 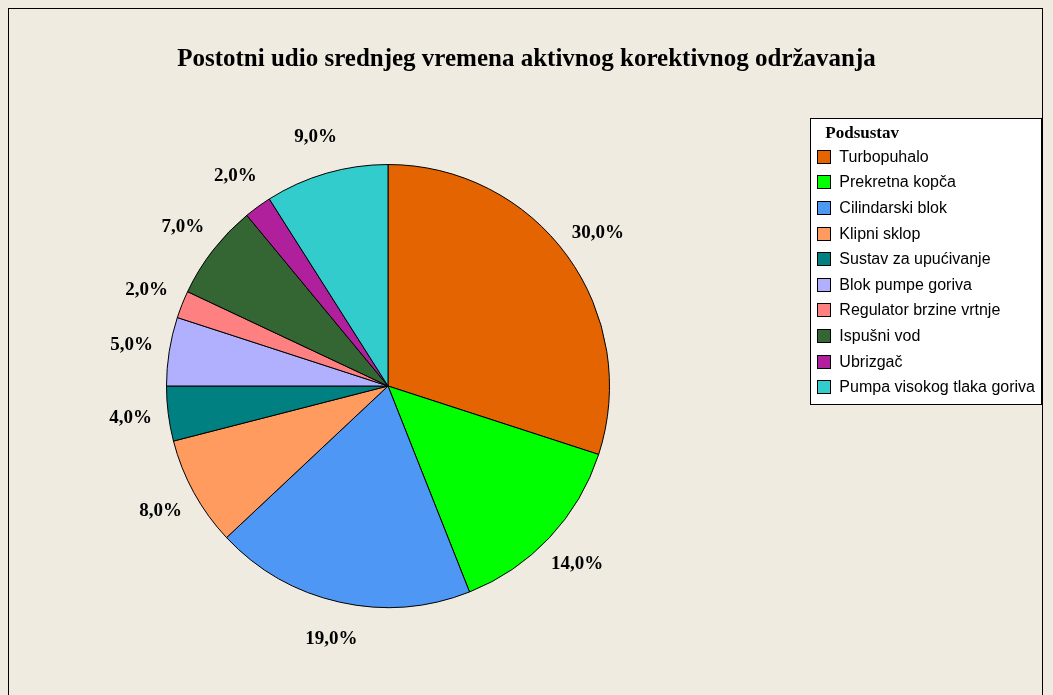 I want to click on data-label: 30,0%, so click(x=598, y=232).